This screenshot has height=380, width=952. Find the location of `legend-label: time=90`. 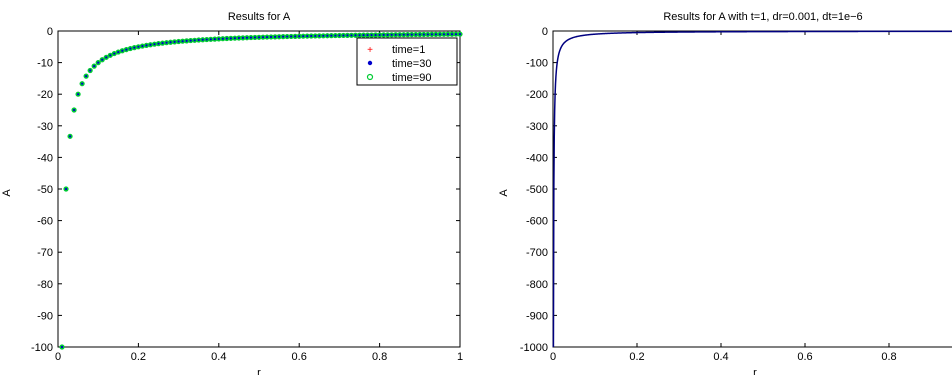

legend-label: time=90 is located at coordinates (411, 78).